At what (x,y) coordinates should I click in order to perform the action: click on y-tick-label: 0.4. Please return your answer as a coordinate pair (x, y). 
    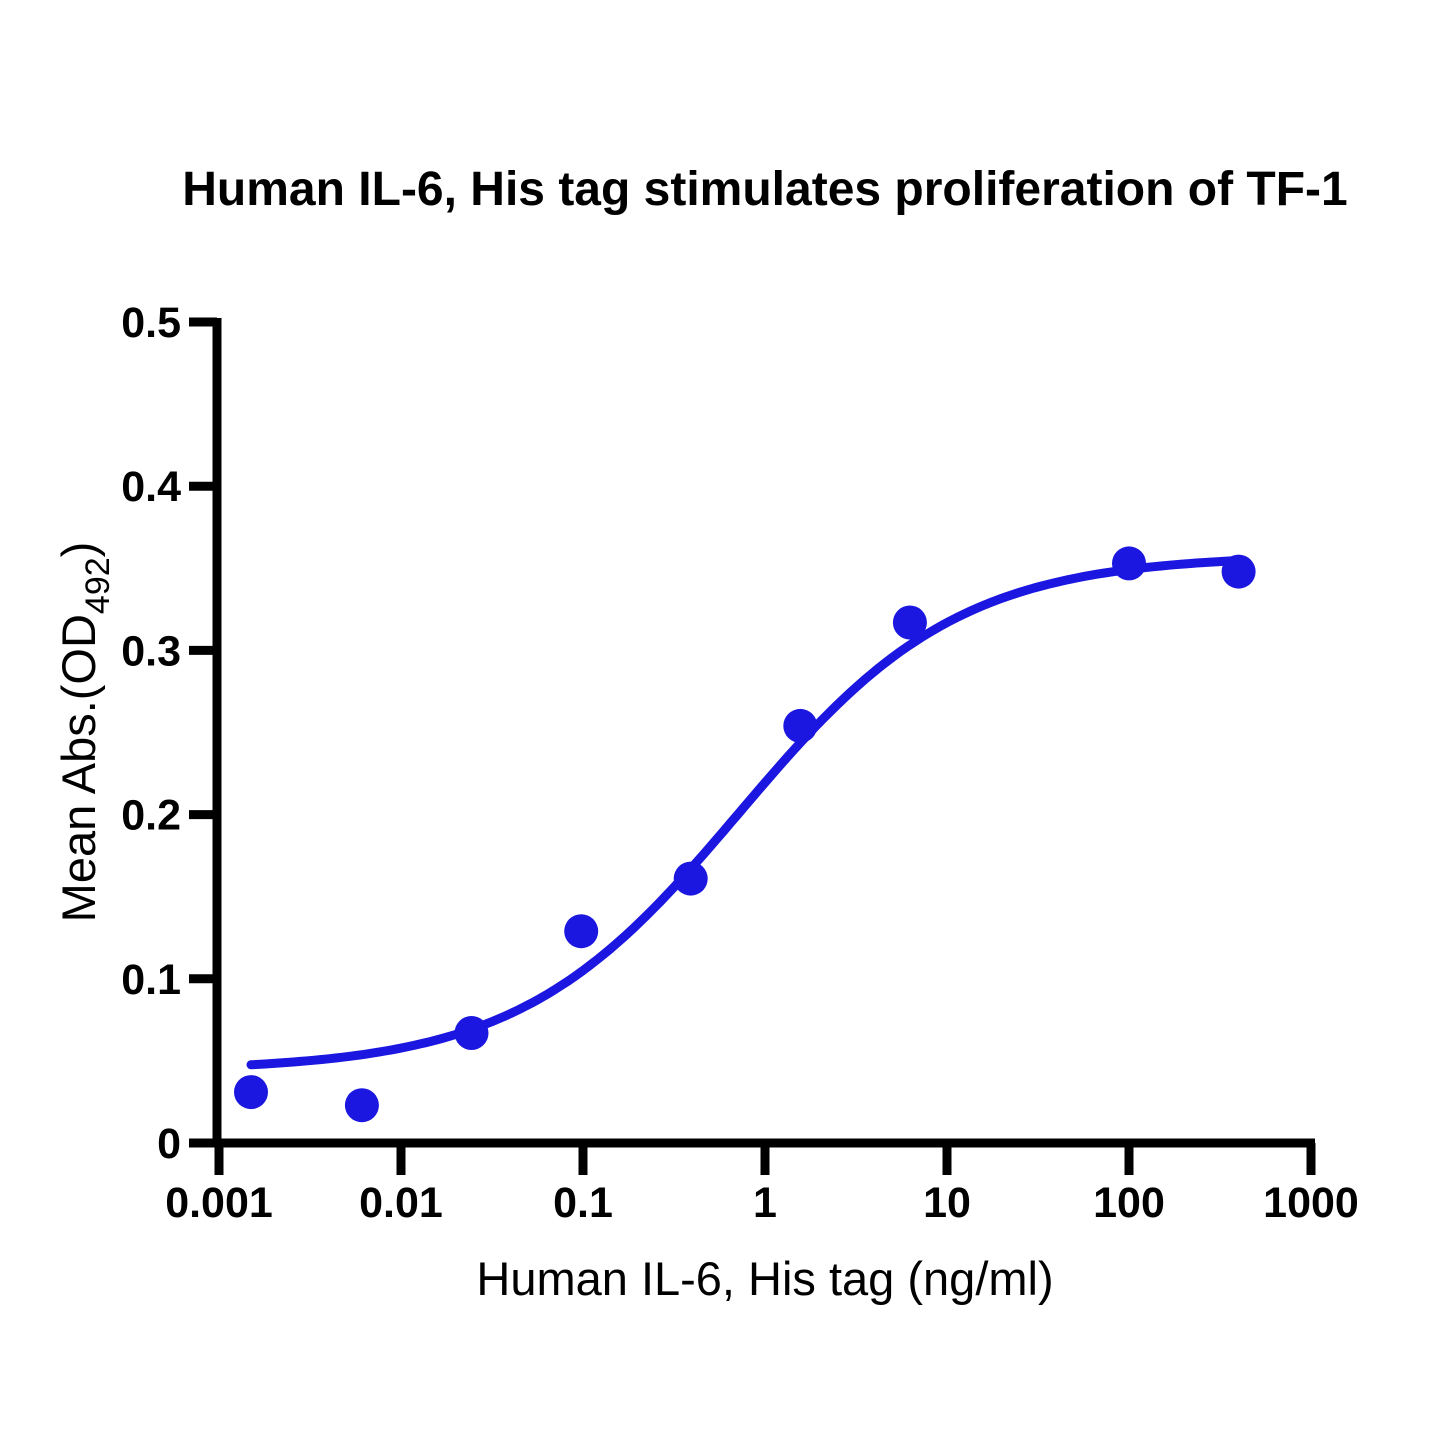
    Looking at the image, I should click on (151, 487).